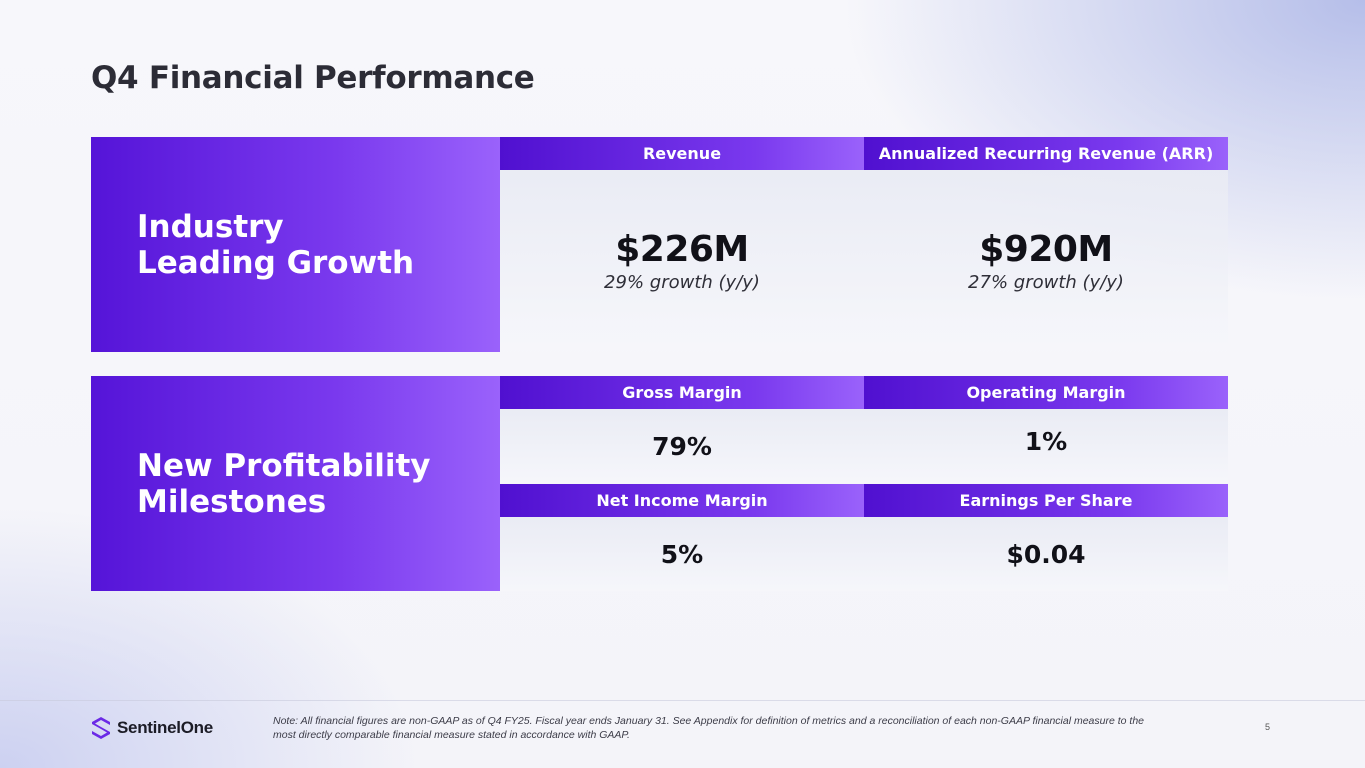  I want to click on brand-logo: SentinelOne, so click(152, 728).